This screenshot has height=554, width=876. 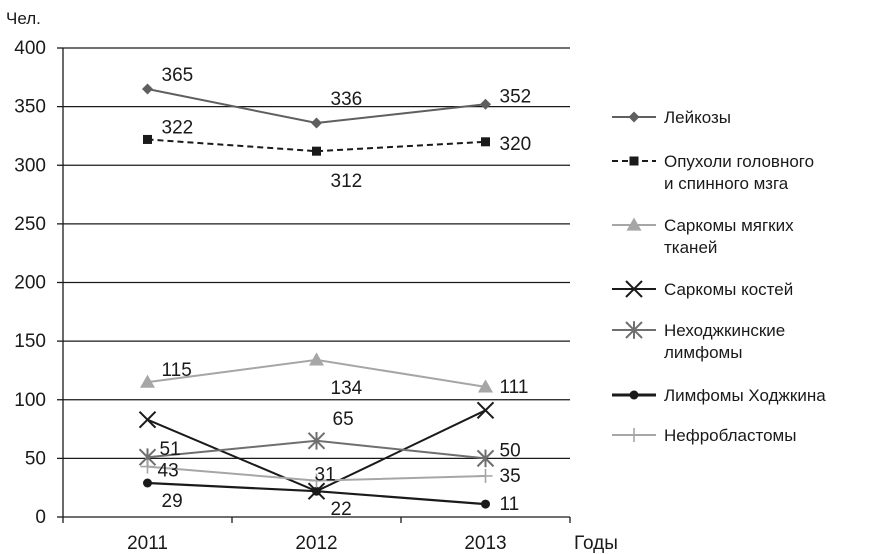 I want to click on series-5-point-0-marker, so click(x=147, y=483).